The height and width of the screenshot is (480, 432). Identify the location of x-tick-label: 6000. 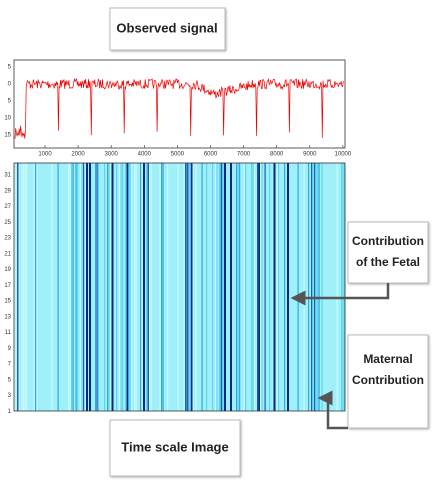
(211, 155).